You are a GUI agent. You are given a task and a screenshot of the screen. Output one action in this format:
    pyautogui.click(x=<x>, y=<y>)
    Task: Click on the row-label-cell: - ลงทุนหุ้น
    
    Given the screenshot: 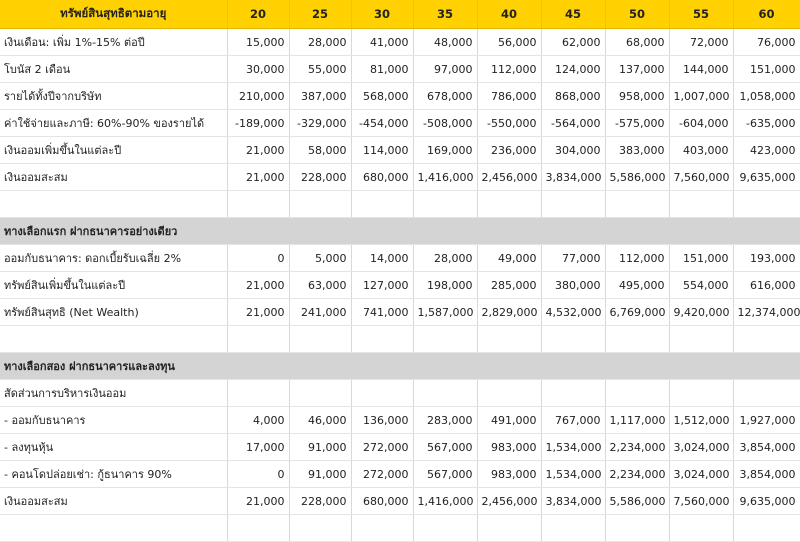 What is the action you would take?
    pyautogui.click(x=114, y=447)
    